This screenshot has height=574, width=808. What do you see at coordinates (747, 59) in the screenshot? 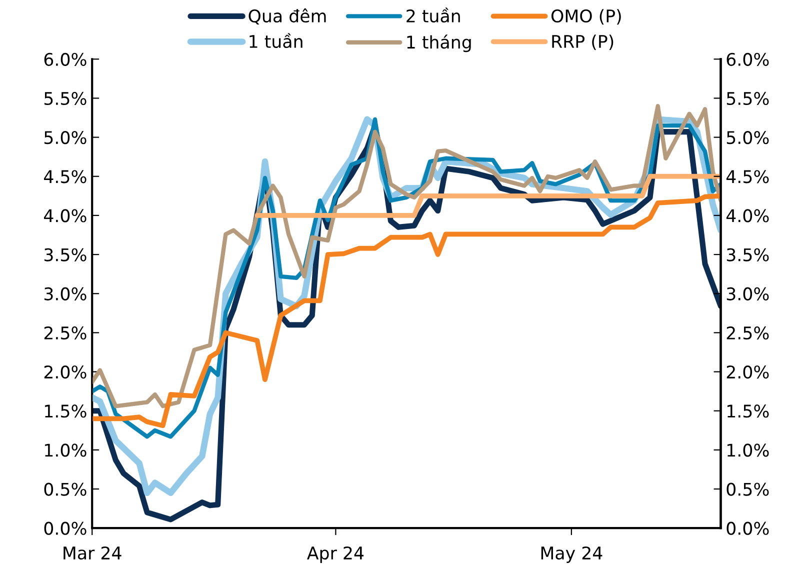
I see `y2-tick-label: 6.0%` at bounding box center [747, 59].